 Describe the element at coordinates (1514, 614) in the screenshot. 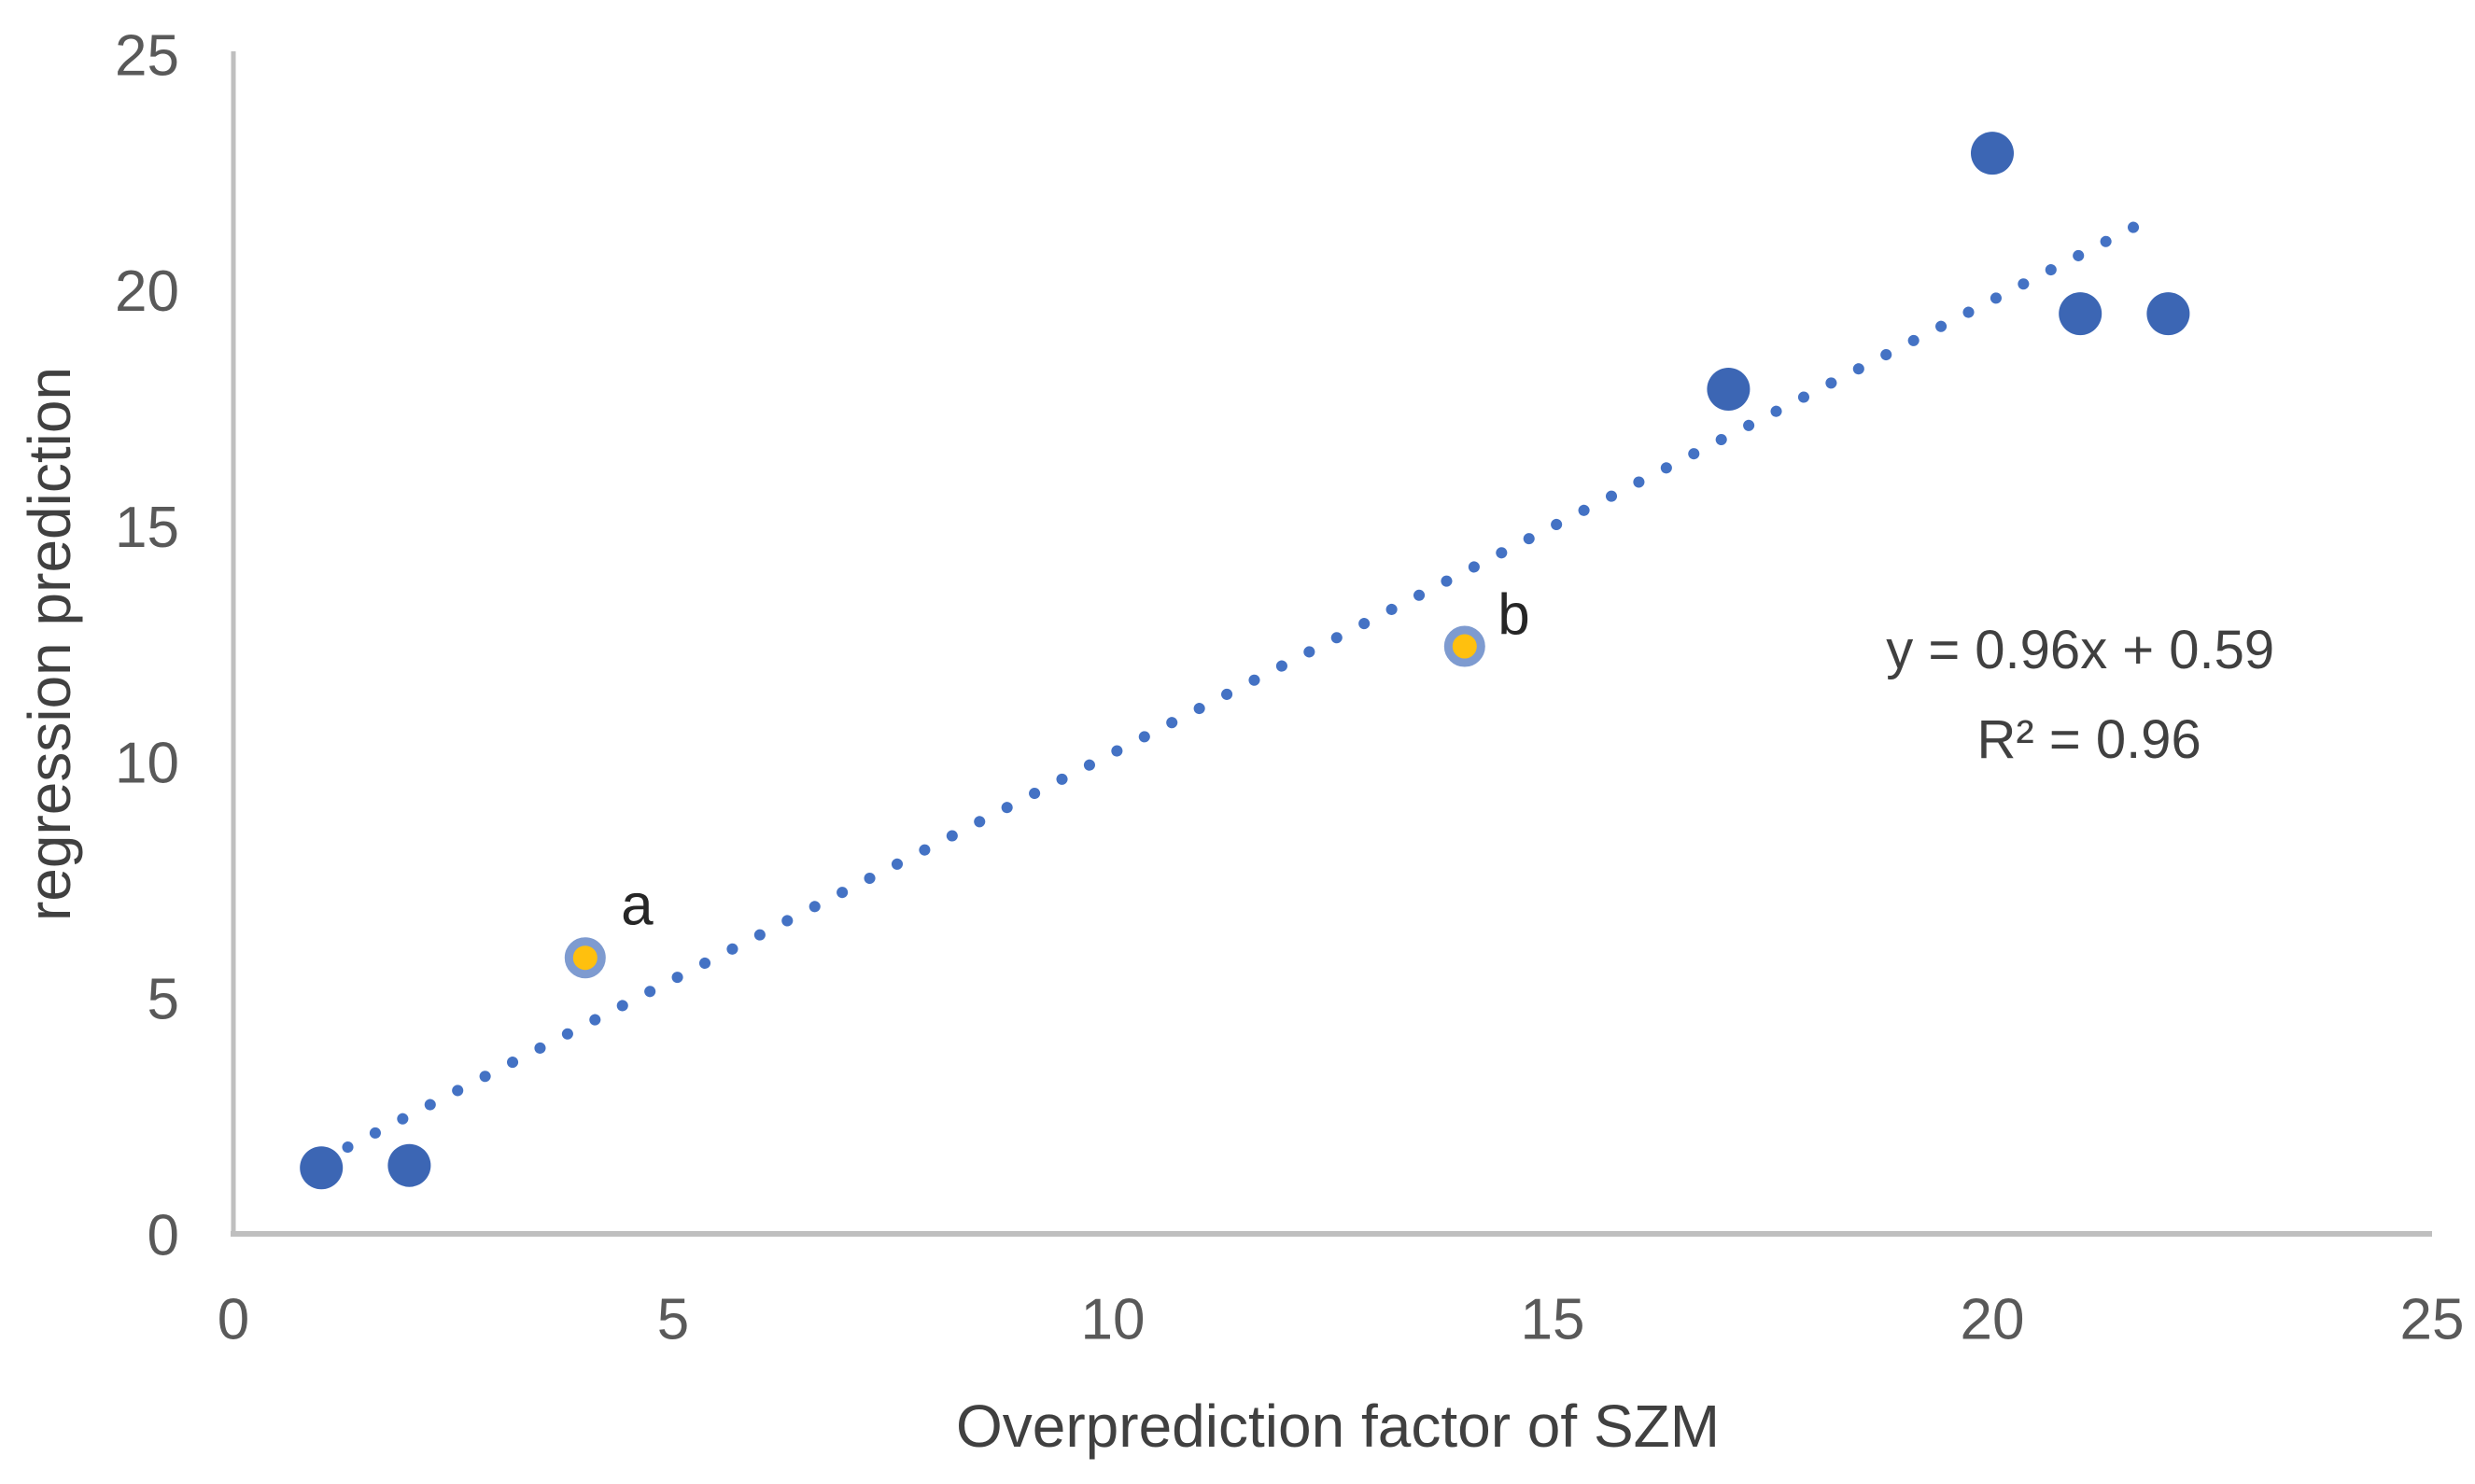

I see `point-label: b` at that location.